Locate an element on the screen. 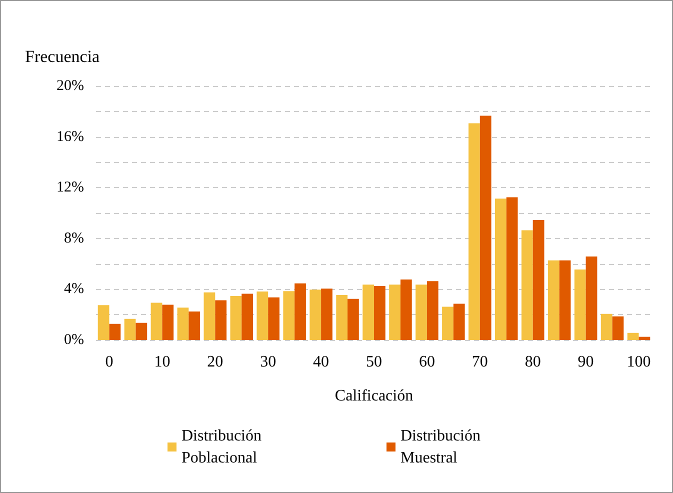 The width and height of the screenshot is (673, 493). y-tick-label: 12% is located at coordinates (70, 188).